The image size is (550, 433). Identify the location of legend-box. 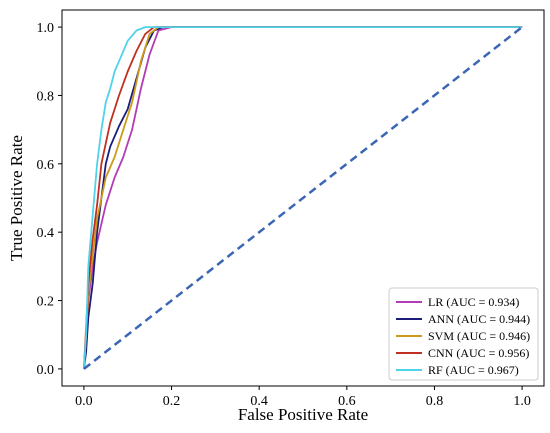
(463, 334).